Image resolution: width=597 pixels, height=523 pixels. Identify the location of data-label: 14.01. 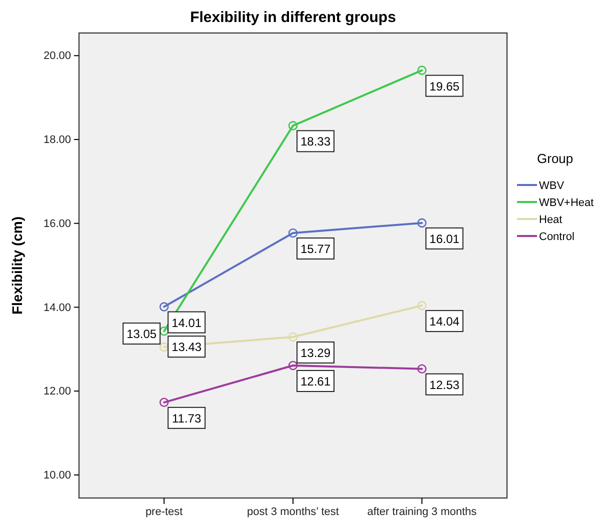
(187, 323).